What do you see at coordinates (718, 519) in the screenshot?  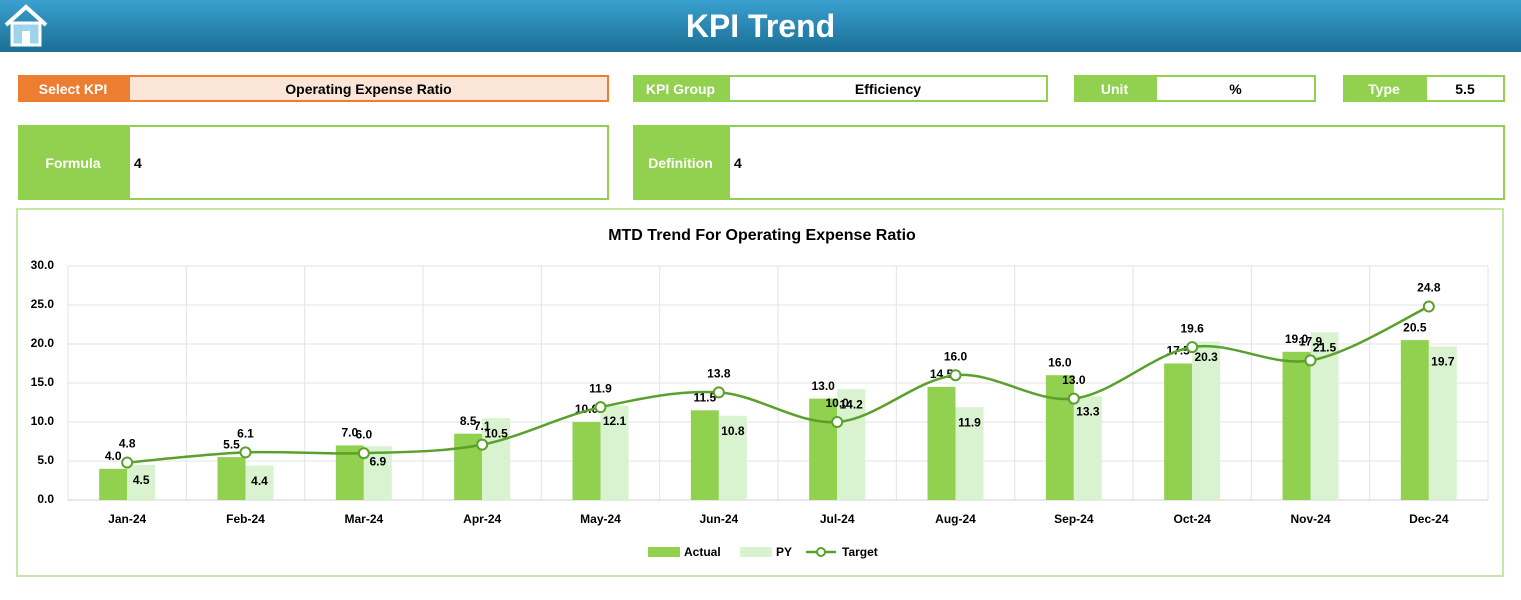 I see `x-tick-label: Jun-24` at bounding box center [718, 519].